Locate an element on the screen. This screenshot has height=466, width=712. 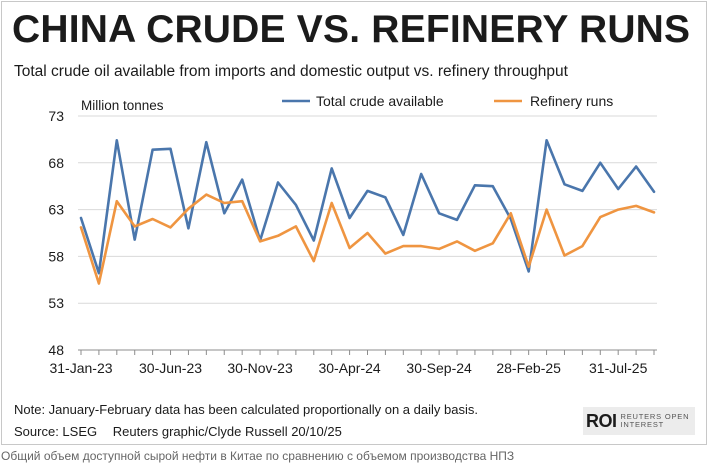
legend-label-refinery-runs: Refinery runs is located at coordinates (571, 101).